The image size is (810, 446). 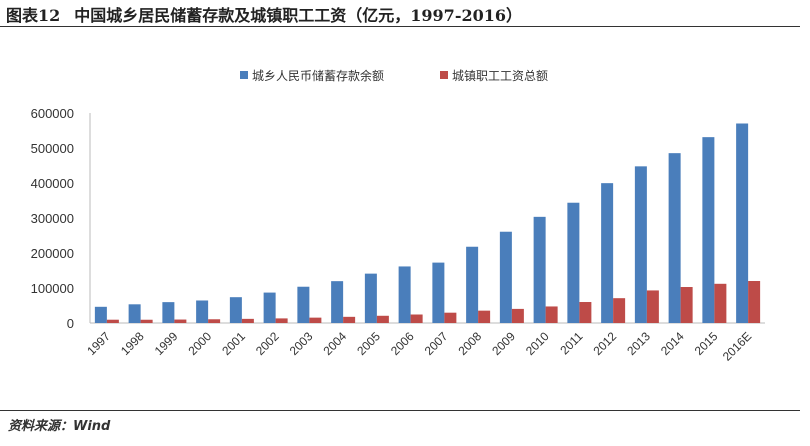 I want to click on y-tick-label: 100000, so click(x=52, y=288).